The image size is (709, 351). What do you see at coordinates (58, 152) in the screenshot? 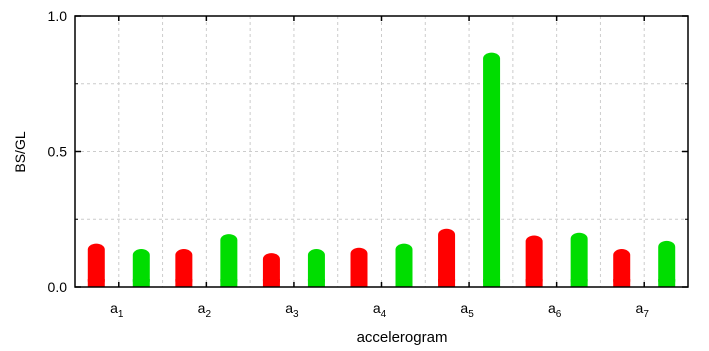
I see `y-tick-label: 0.5` at bounding box center [58, 152].